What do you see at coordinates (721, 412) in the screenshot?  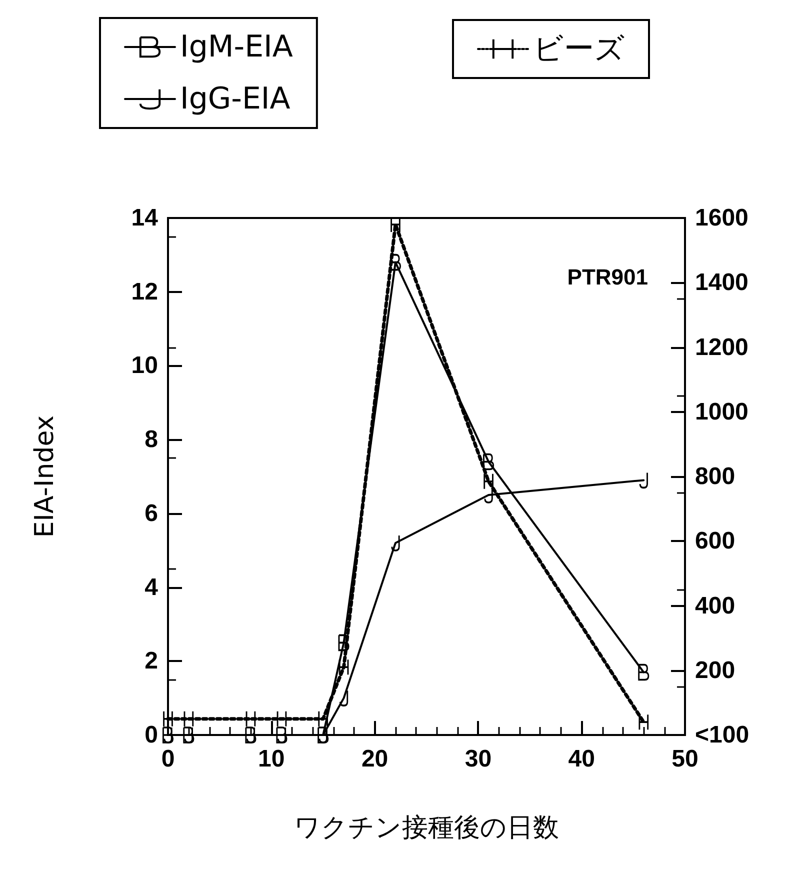 I see `y2-tick-label: 1000` at bounding box center [721, 412].